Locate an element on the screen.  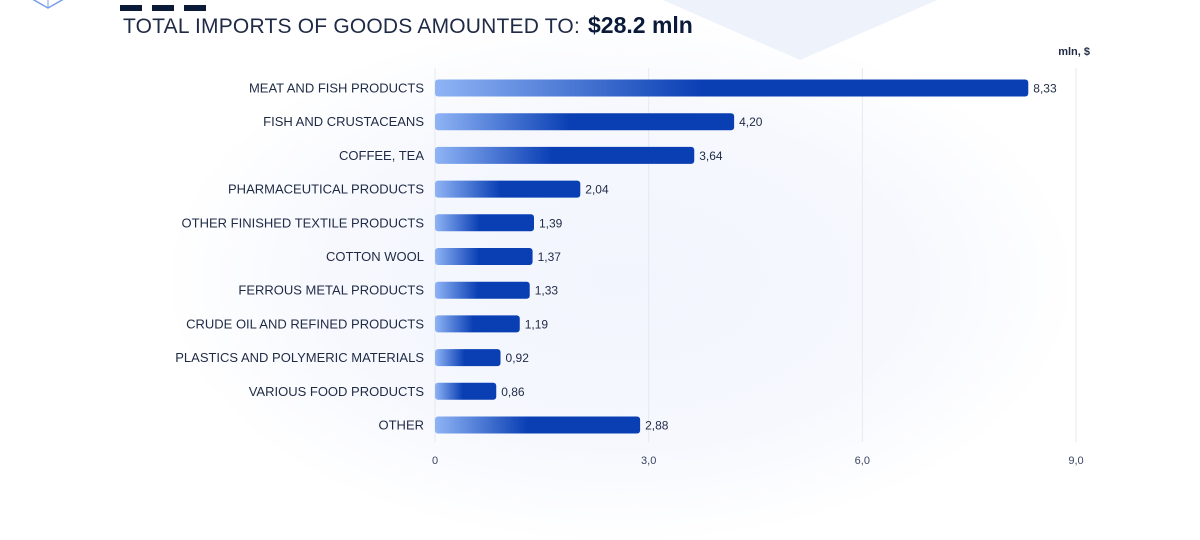
value-label: 1,37 is located at coordinates (550, 257).